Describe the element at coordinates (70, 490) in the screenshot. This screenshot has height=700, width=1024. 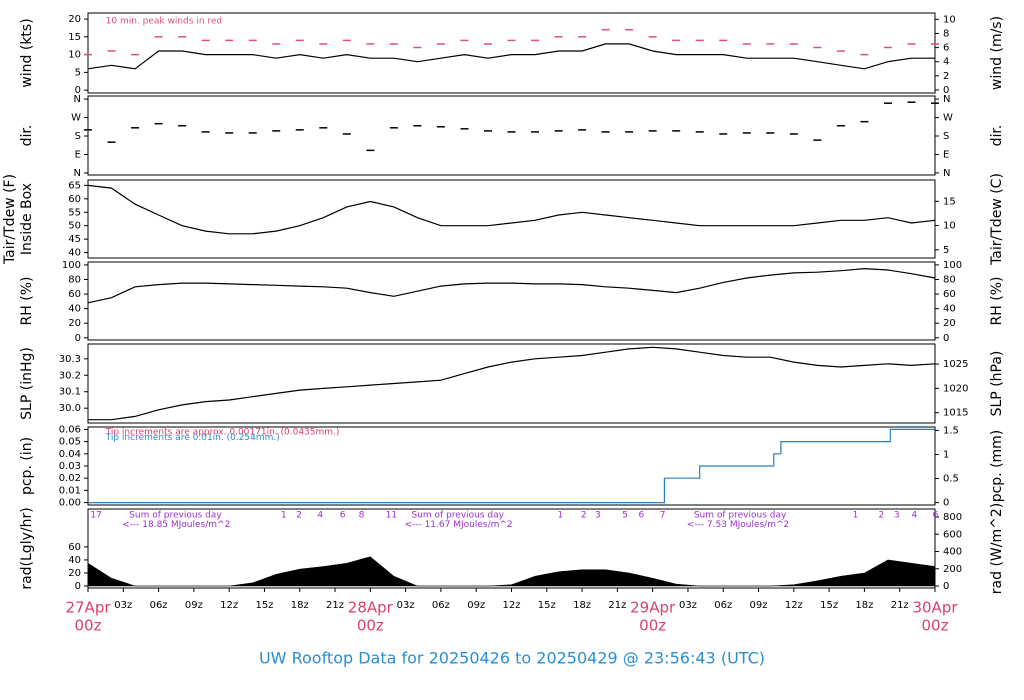
I see `y-tick-label: 0.01` at that location.